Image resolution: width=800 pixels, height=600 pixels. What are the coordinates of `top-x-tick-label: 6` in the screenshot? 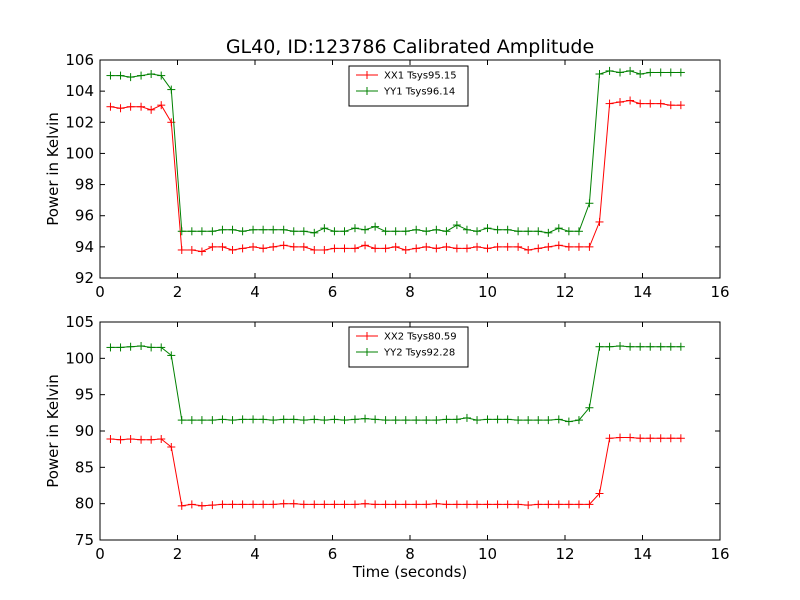 It's located at (333, 292).